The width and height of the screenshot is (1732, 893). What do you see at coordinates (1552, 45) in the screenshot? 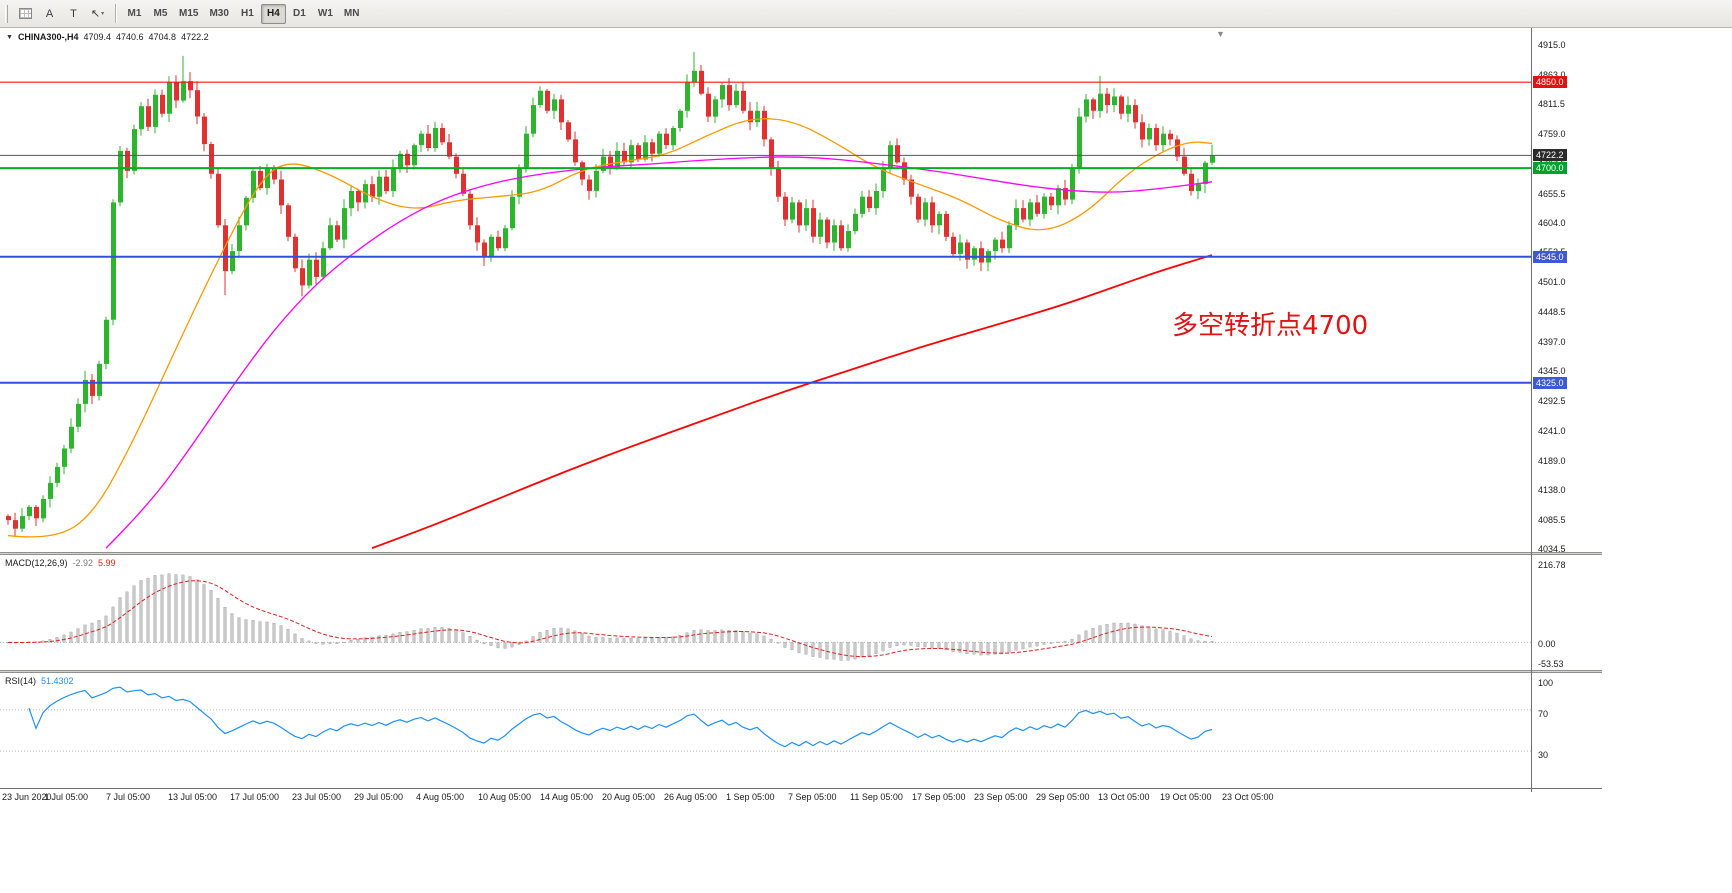
I see `price-tick: 4915.0` at bounding box center [1552, 45].